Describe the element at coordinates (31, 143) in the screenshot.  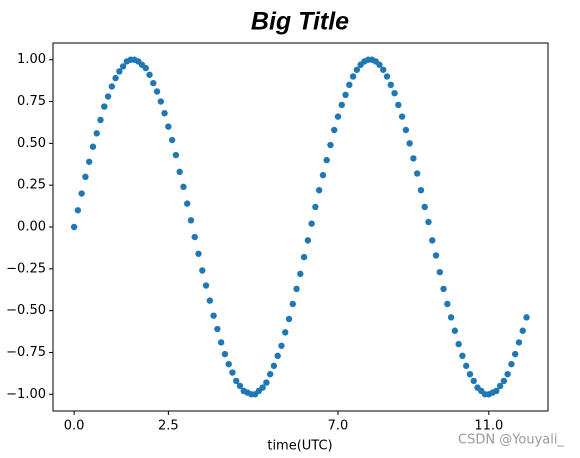
I see `y-tick-label: 0.50` at that location.